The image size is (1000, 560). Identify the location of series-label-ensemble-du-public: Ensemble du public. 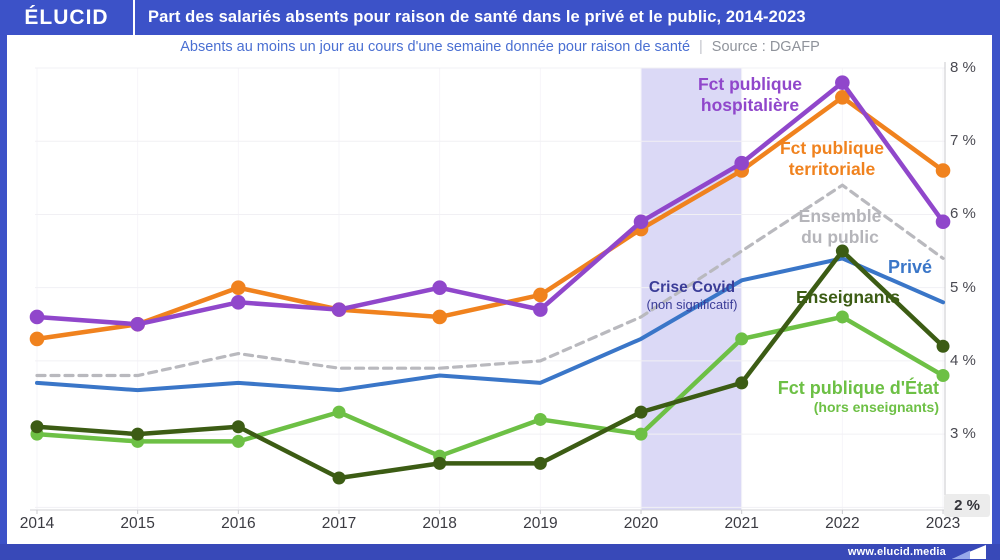
(840, 227).